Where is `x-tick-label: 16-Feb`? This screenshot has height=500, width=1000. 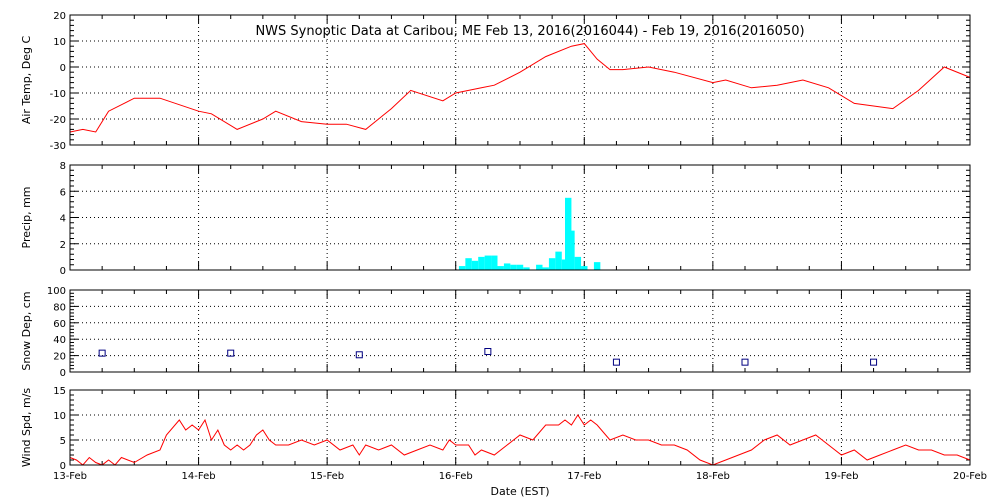
x-tick-label: 16-Feb is located at coordinates (456, 476).